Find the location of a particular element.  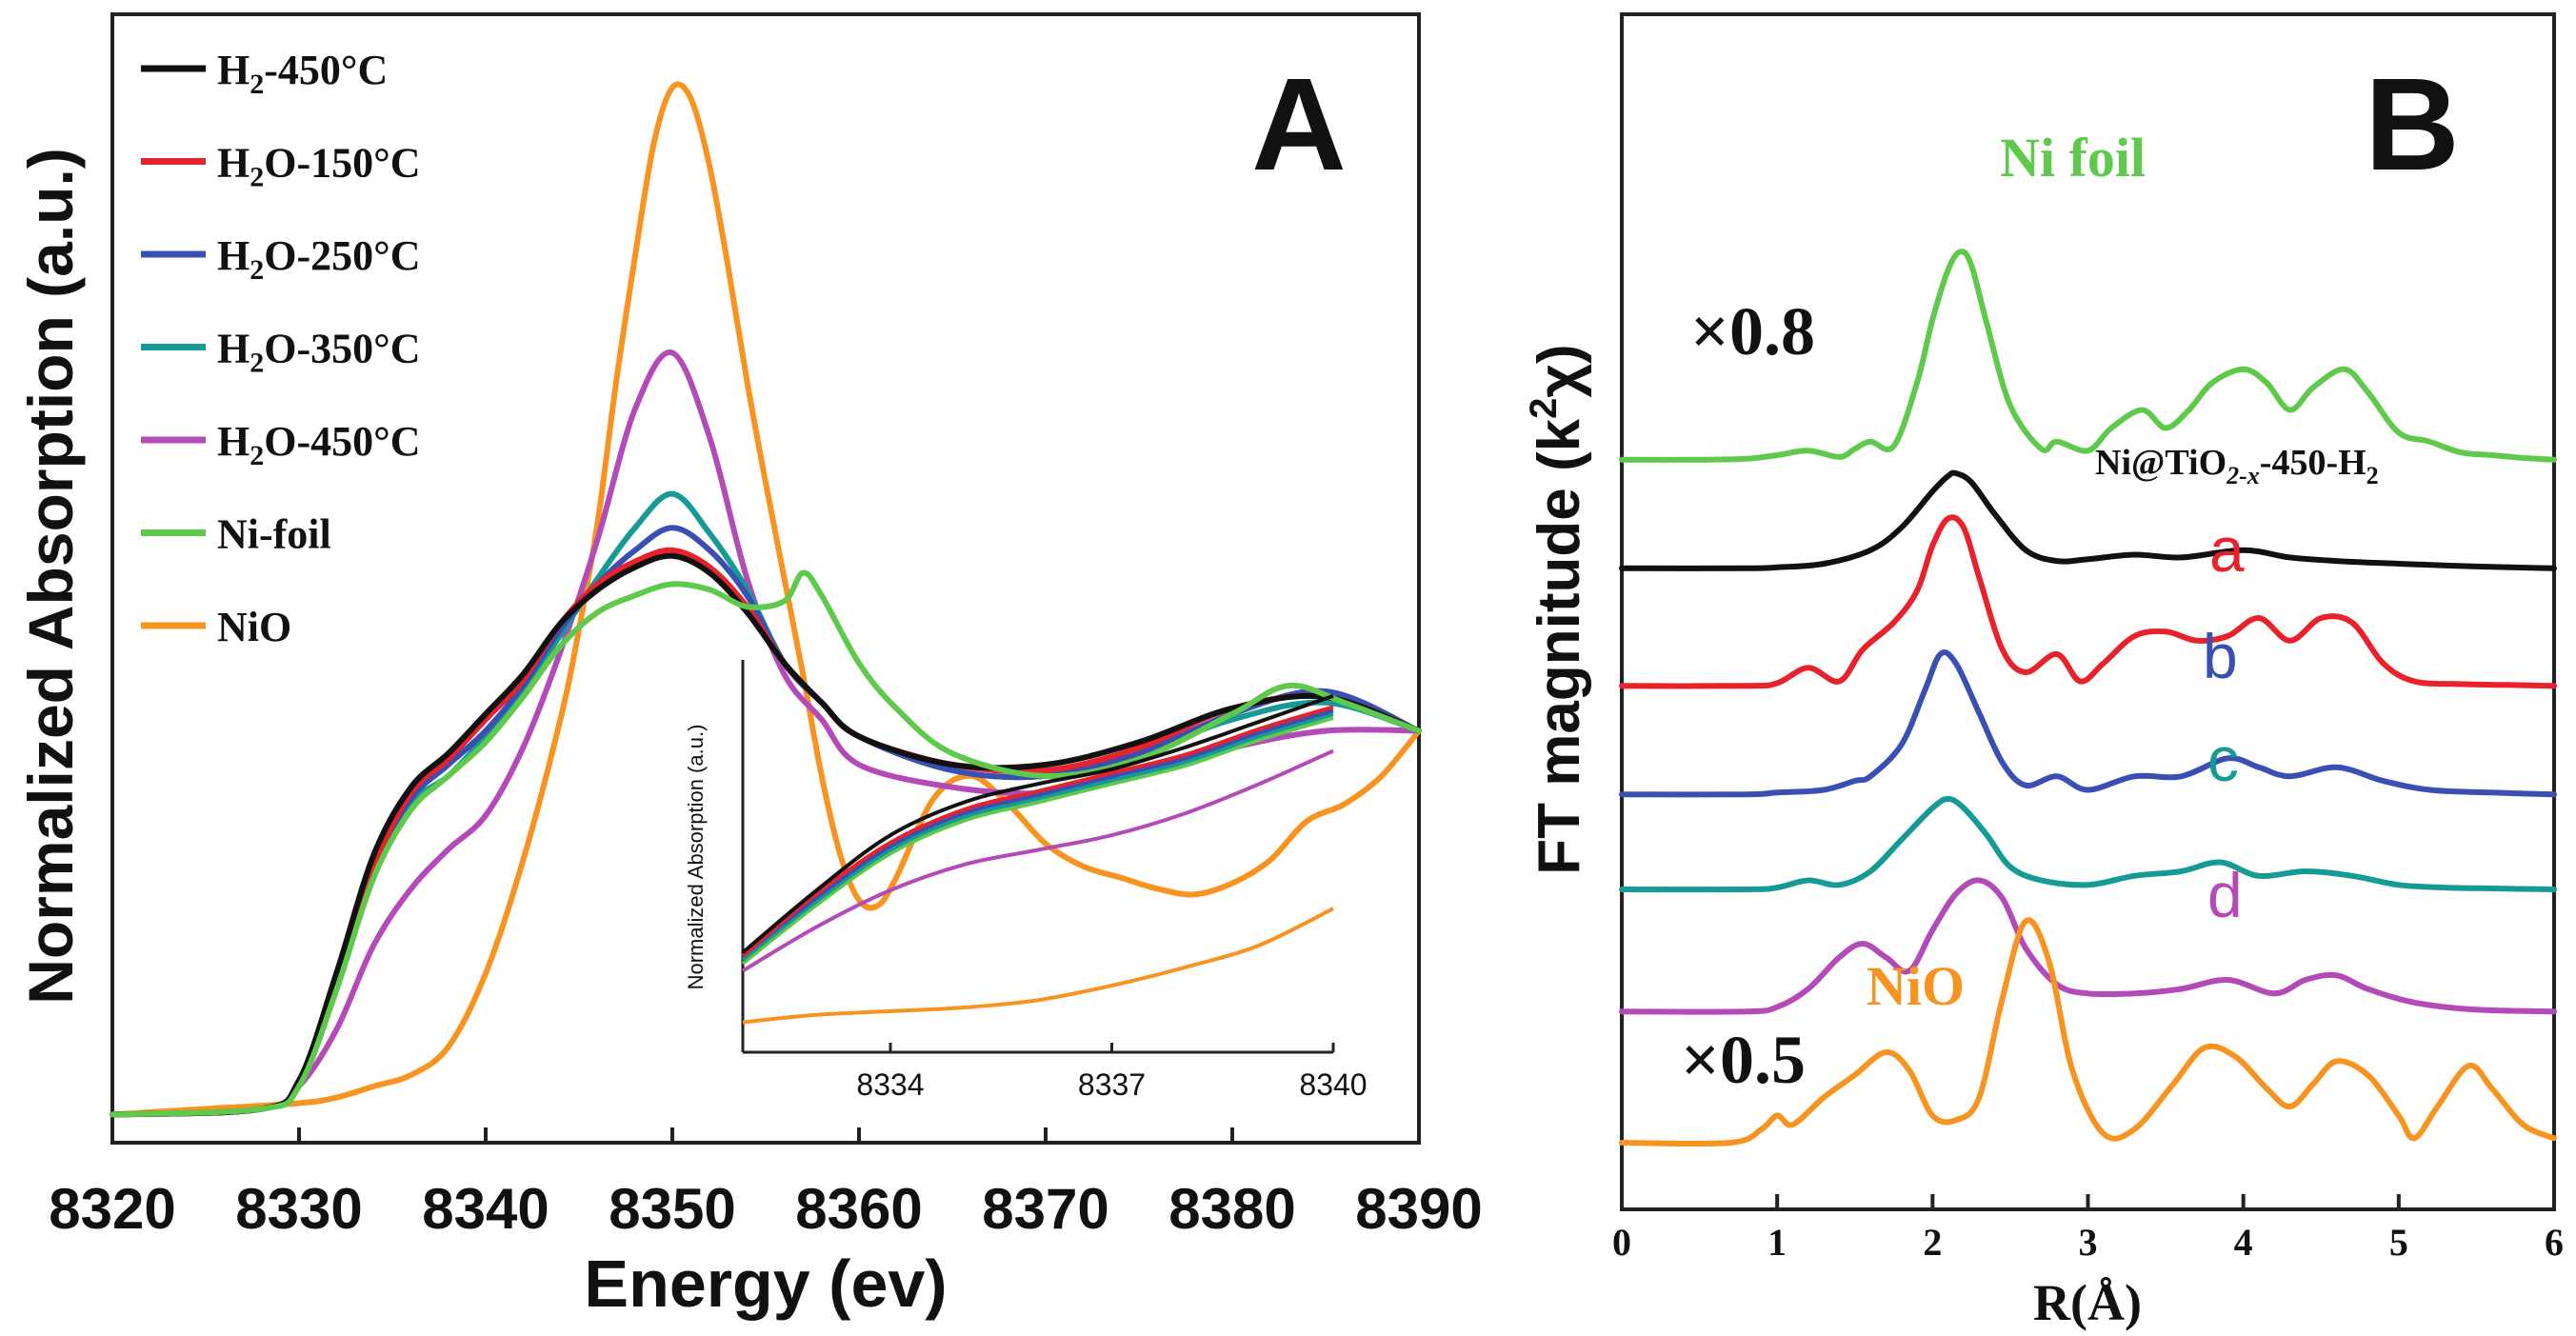

ft-line-nio is located at coordinates (2088, 1032).